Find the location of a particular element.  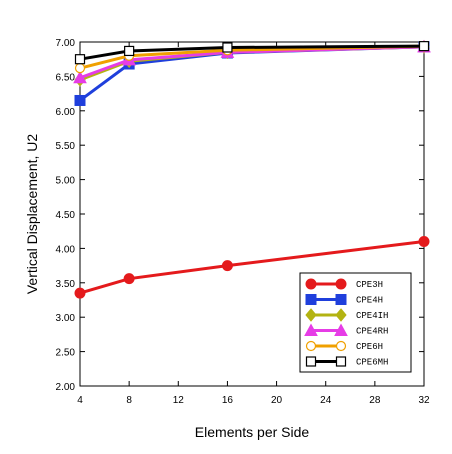

legend-item: CPE4IH is located at coordinates (346, 315).